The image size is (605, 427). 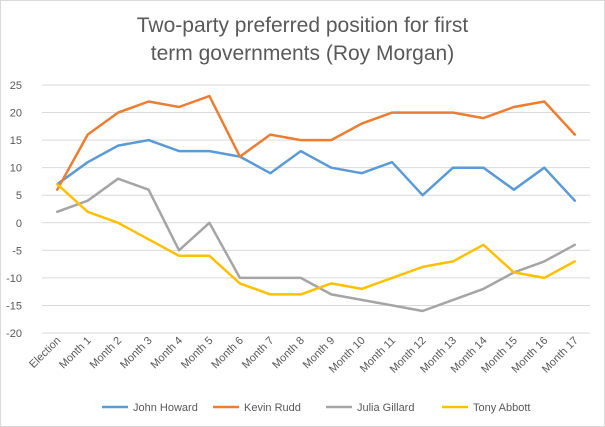 I want to click on y-axis-ticks: -20 -15 -10 -5 0 5 10 15 20 25, so click(x=14, y=210).